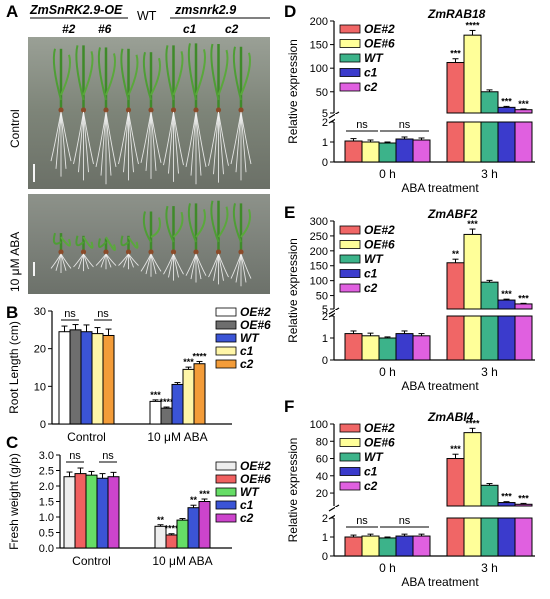 The width and height of the screenshot is (550, 599). Describe the element at coordinates (86, 437) in the screenshot. I see `x-category-label: Control` at that location.